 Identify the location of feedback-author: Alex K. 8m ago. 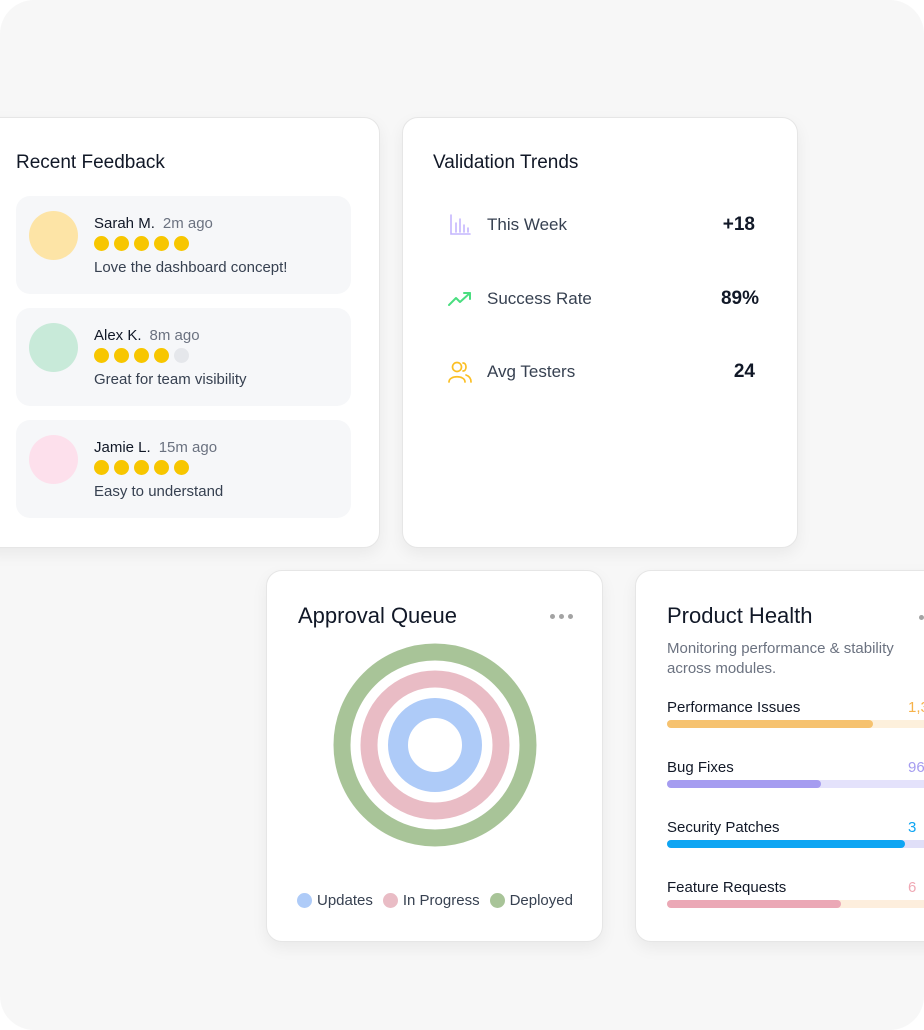
(147, 335).